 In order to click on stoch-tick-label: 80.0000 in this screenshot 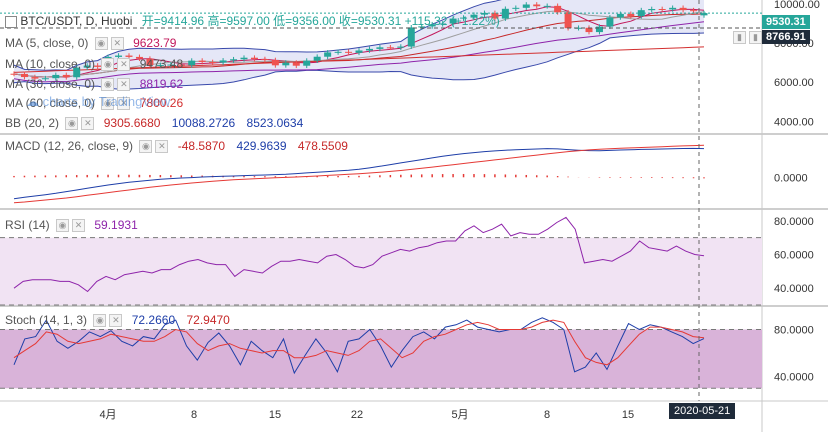, I will do `click(794, 331)`.